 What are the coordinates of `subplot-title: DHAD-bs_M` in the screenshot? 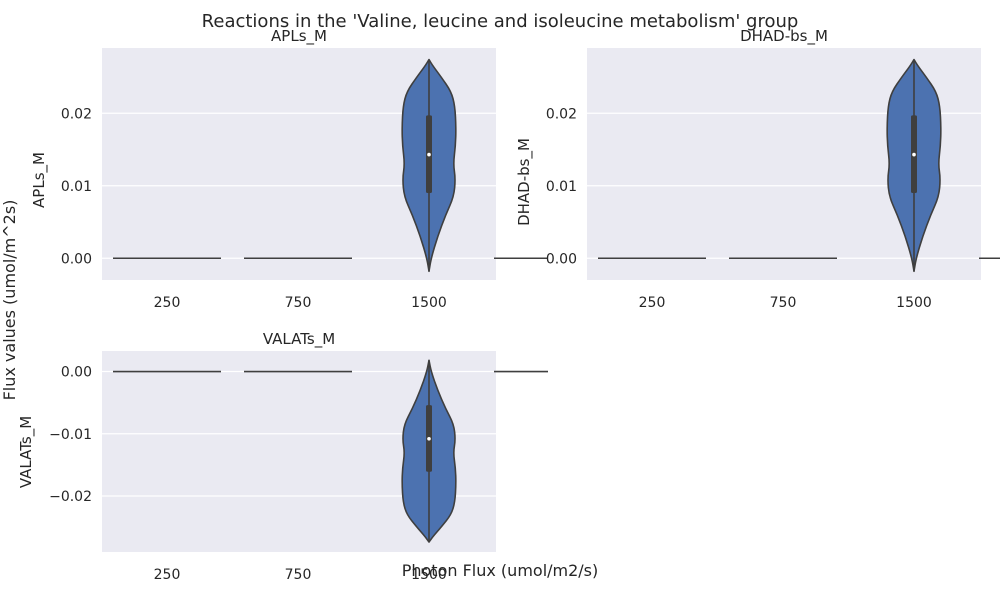 It's located at (784, 36).